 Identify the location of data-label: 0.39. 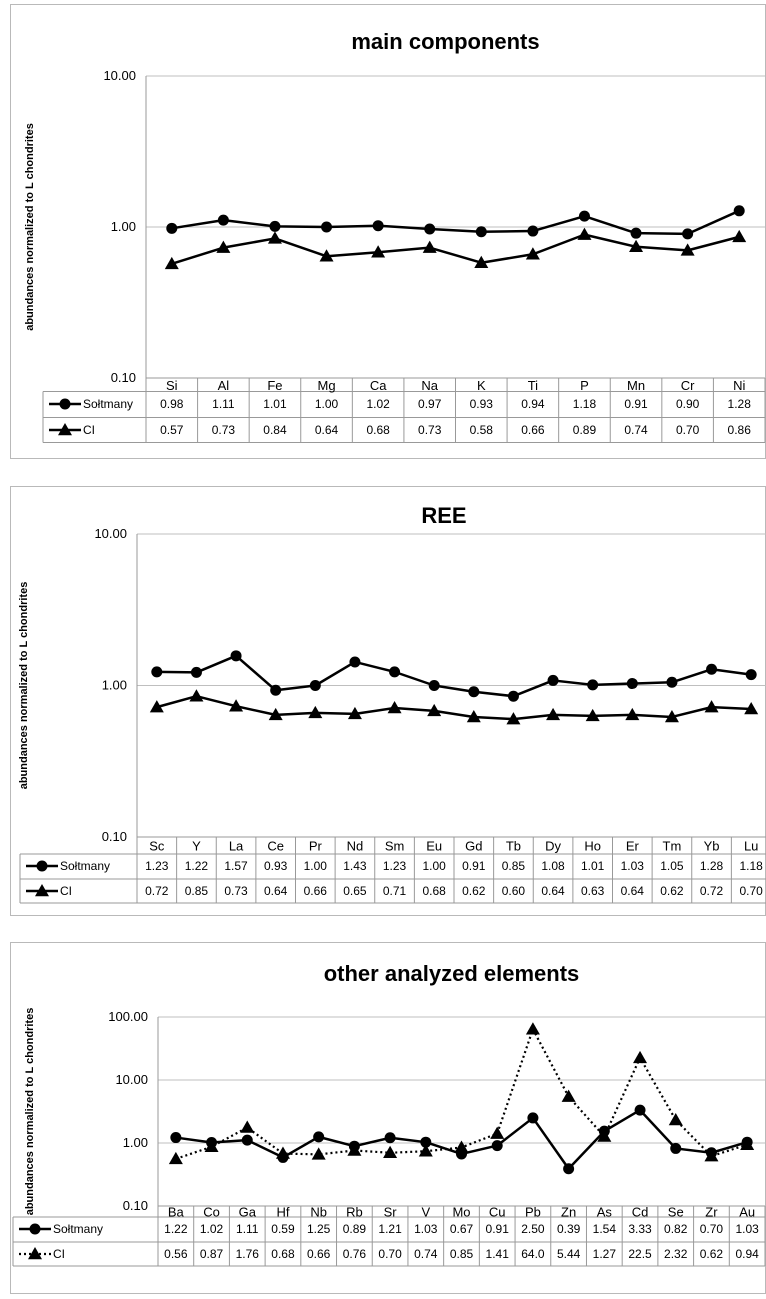
(569, 1229).